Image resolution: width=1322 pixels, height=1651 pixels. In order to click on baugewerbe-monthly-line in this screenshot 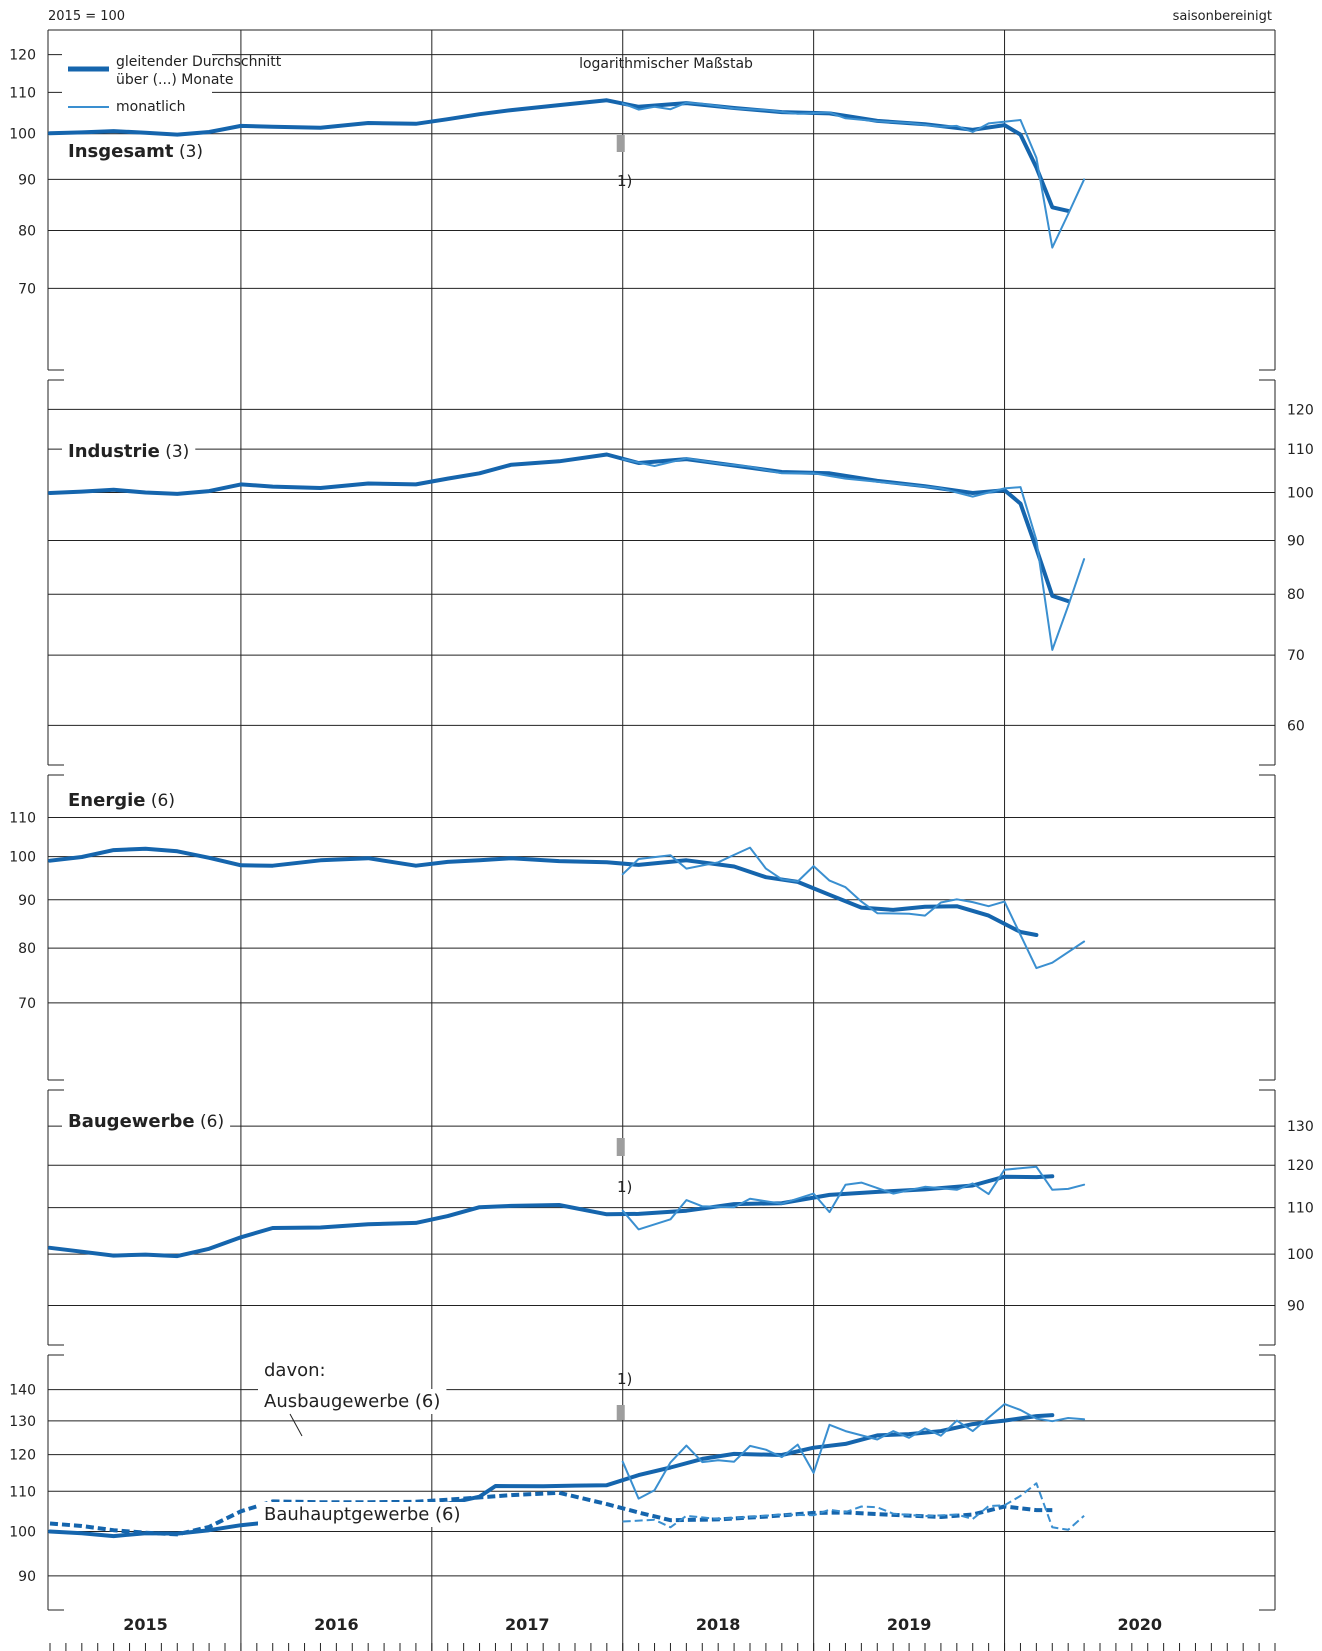, I will do `click(853, 1198)`.